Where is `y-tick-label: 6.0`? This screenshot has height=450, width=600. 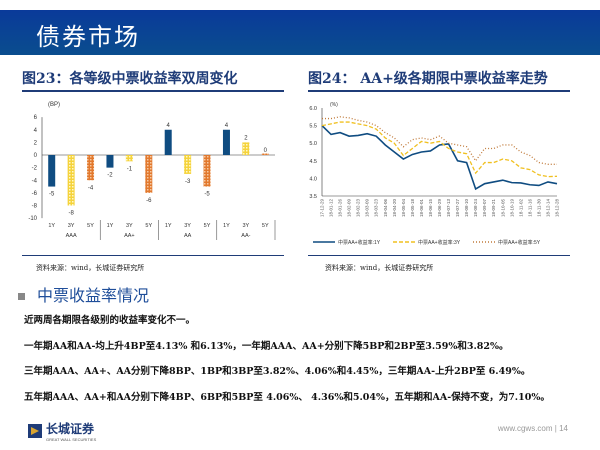
y-tick-label: 6.0 is located at coordinates (313, 109).